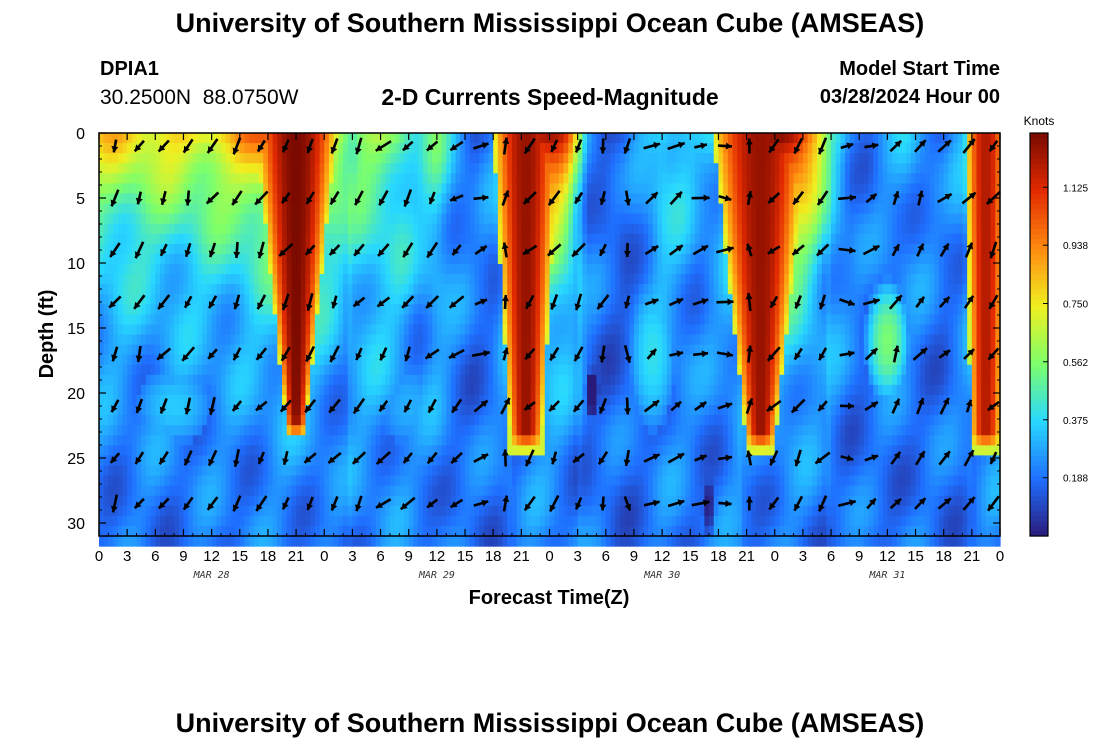 The image size is (1100, 750). Describe the element at coordinates (550, 97) in the screenshot. I see `chart-subtitle: 2-D Currents Speed-Magnitude` at that location.